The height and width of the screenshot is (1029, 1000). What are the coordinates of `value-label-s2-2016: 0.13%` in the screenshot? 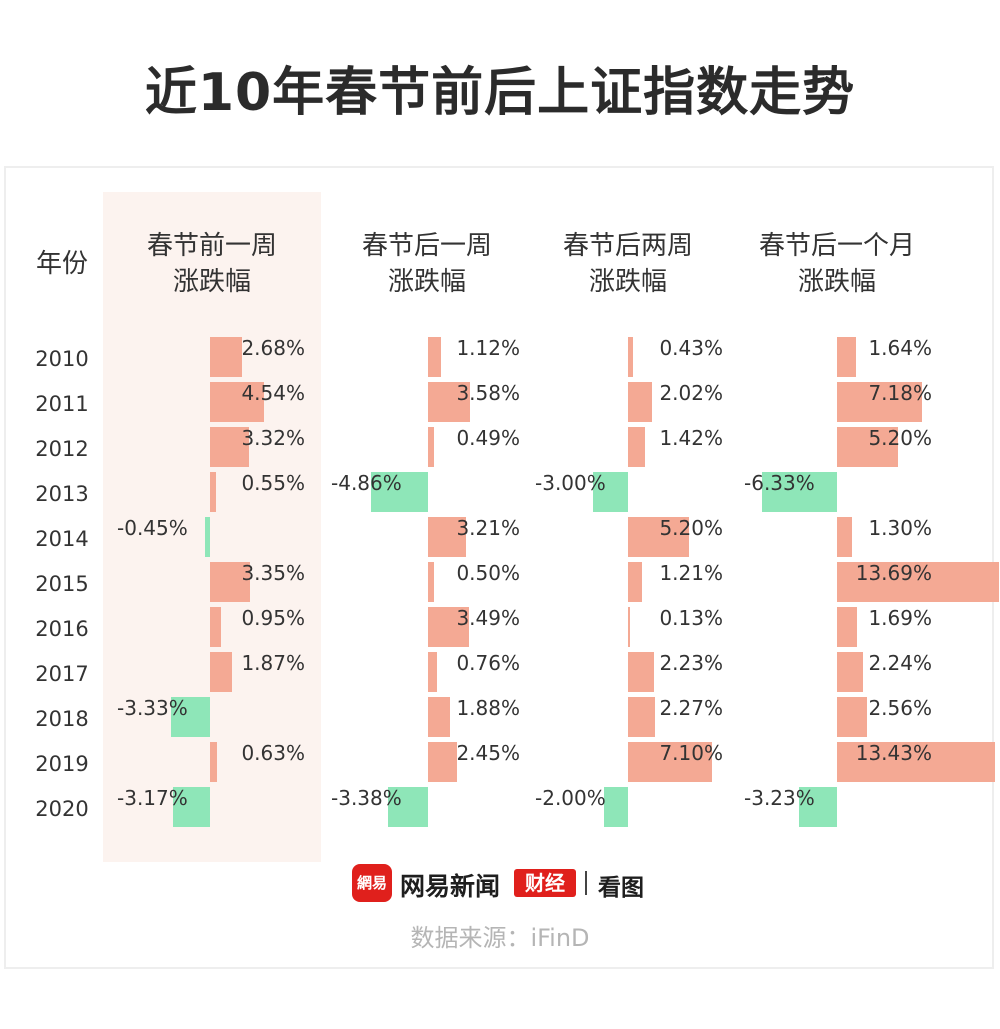 It's located at (691, 618).